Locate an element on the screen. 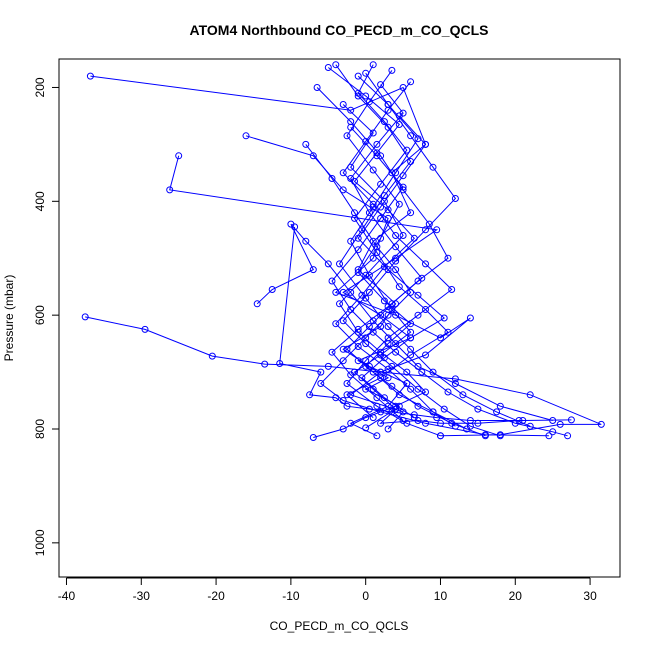 The image size is (650, 650). x-tick-label: 30 is located at coordinates (590, 596).